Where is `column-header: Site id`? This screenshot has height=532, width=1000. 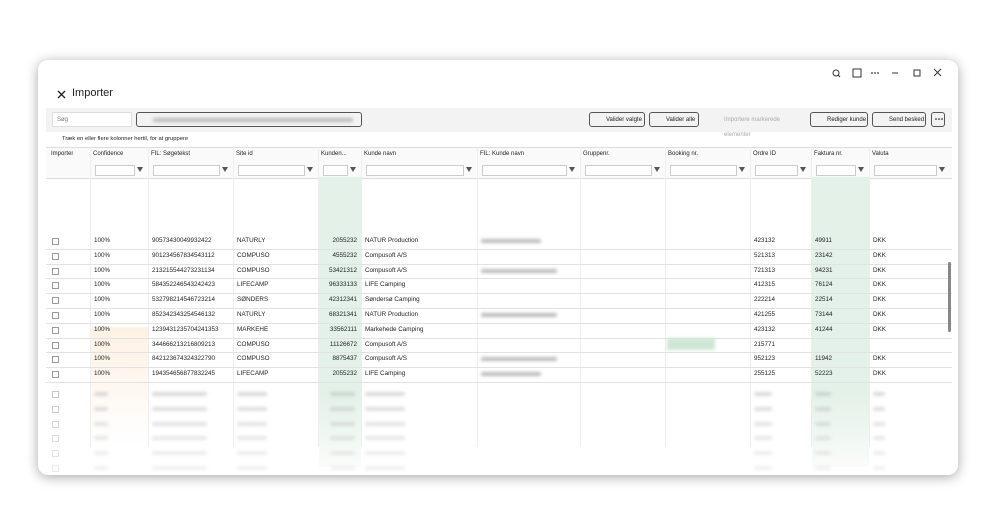
column-header: Site id is located at coordinates (244, 154).